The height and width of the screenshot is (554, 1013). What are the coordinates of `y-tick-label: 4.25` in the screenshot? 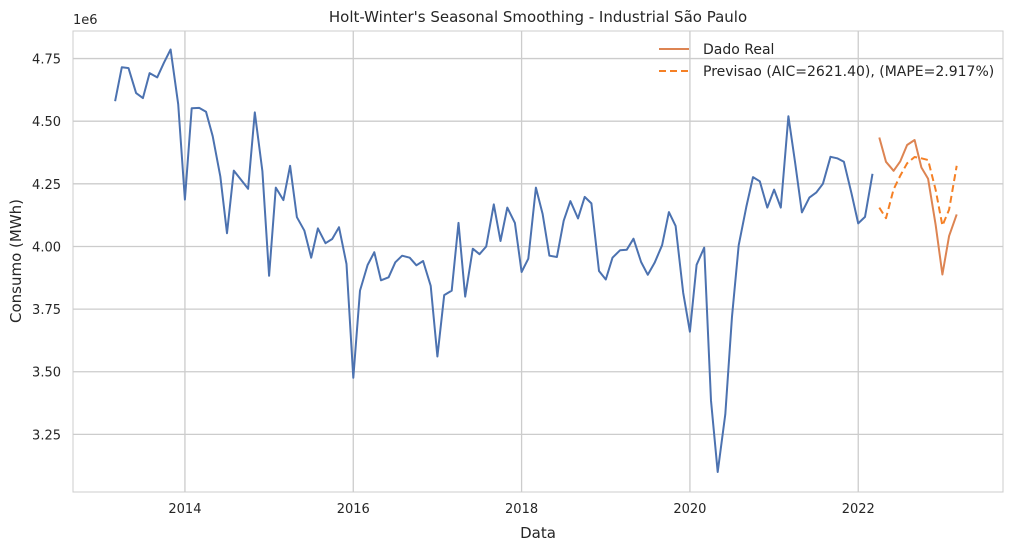 It's located at (46, 185).